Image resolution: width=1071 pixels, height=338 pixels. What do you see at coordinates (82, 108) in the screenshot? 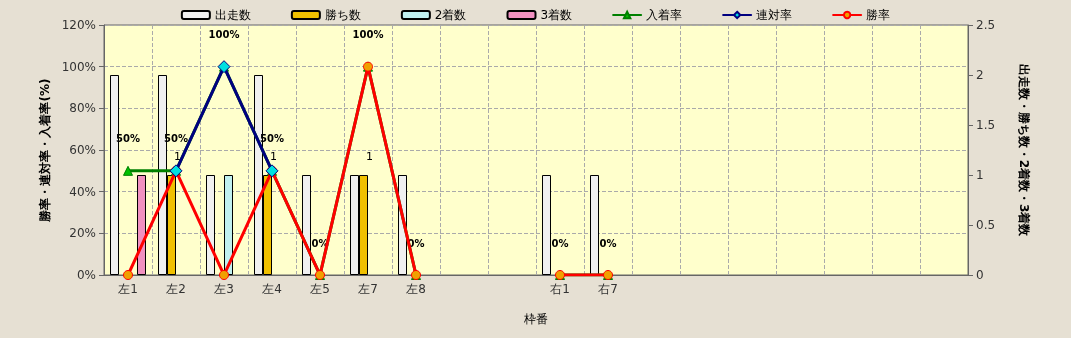
I see `y-tick-label: 80%` at bounding box center [82, 108].